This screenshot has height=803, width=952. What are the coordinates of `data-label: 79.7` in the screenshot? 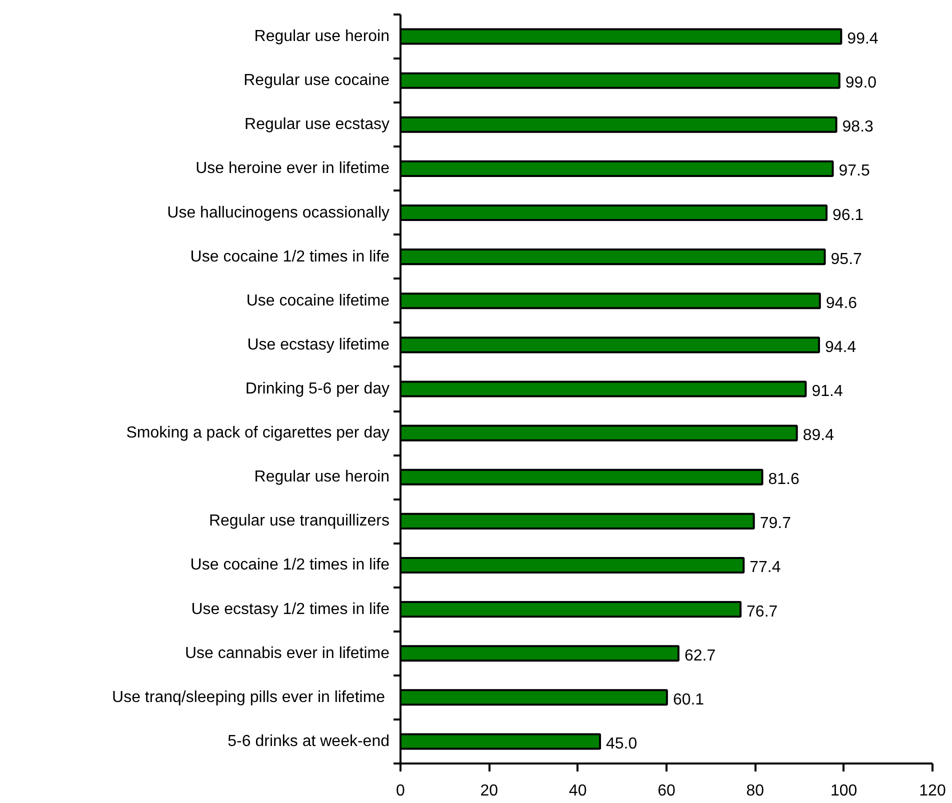 It's located at (776, 523).